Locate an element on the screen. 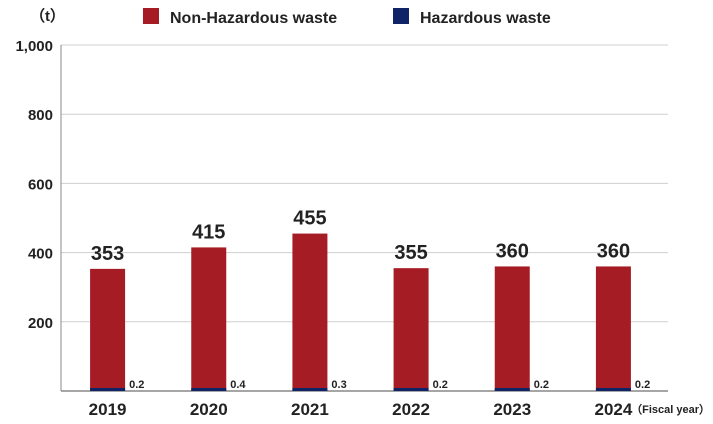 The image size is (713, 424). y-tick-label: 800 is located at coordinates (40, 115).